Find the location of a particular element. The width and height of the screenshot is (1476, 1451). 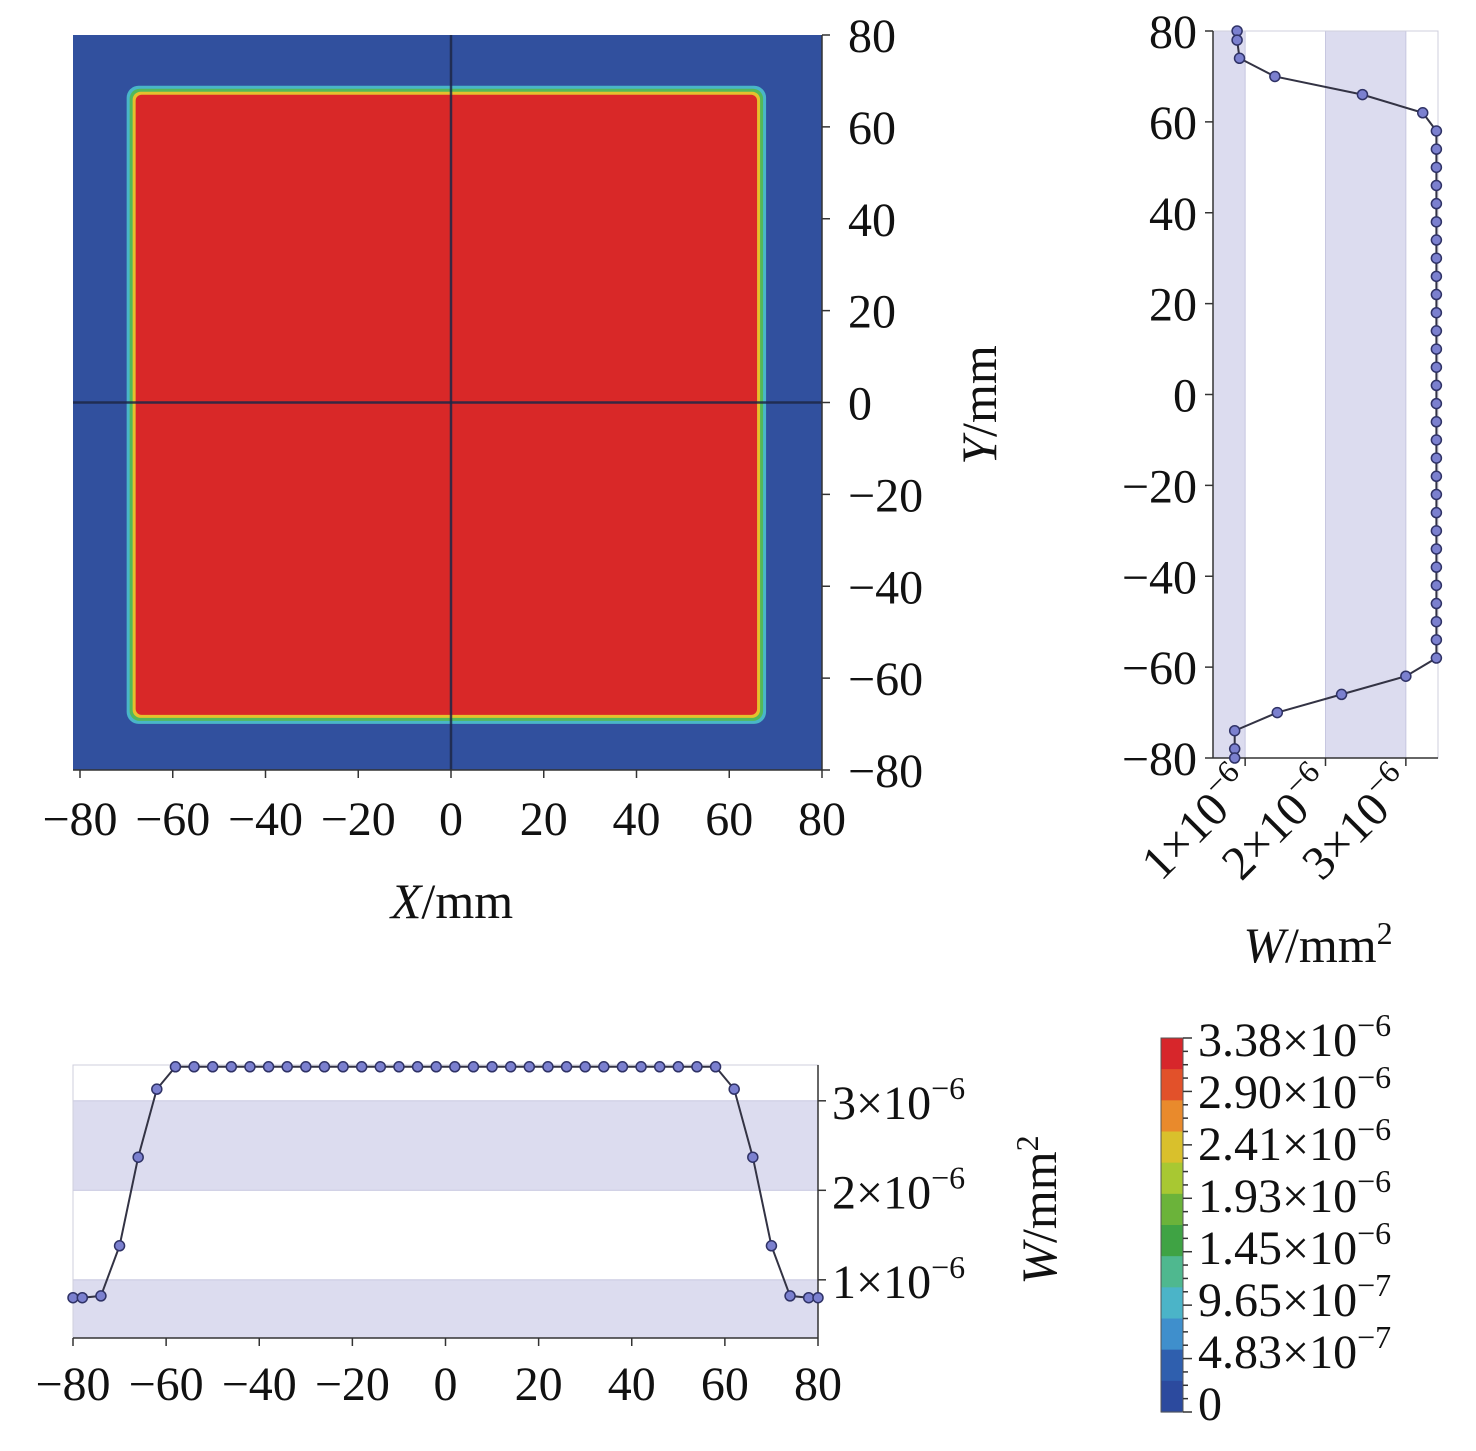

heatmap-x-tick-label: −60 is located at coordinates (172, 819).